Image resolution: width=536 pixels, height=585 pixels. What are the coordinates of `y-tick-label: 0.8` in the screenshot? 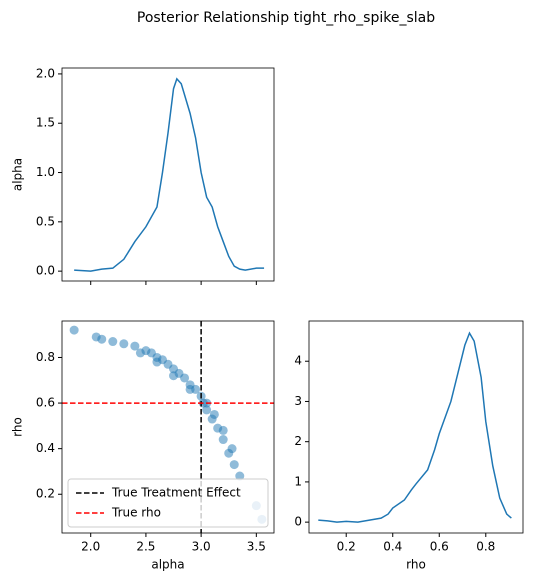 It's located at (45, 357).